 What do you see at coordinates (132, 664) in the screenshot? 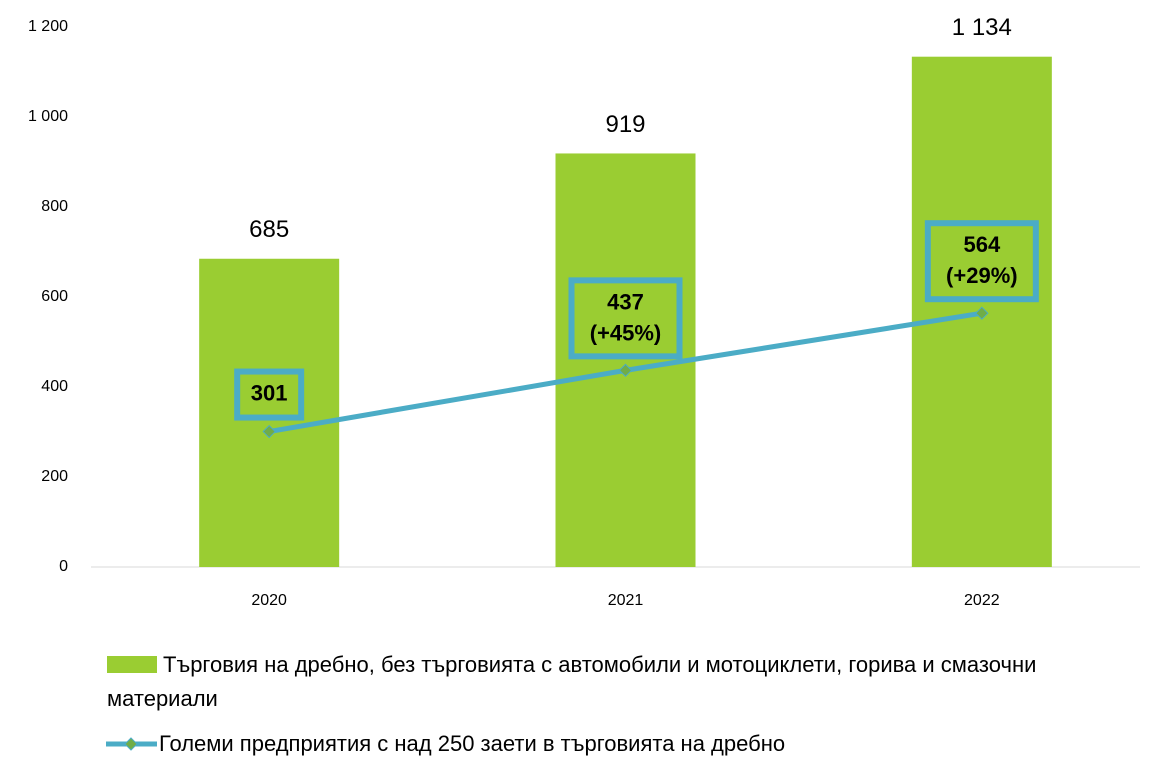
I see `legend-swatch` at bounding box center [132, 664].